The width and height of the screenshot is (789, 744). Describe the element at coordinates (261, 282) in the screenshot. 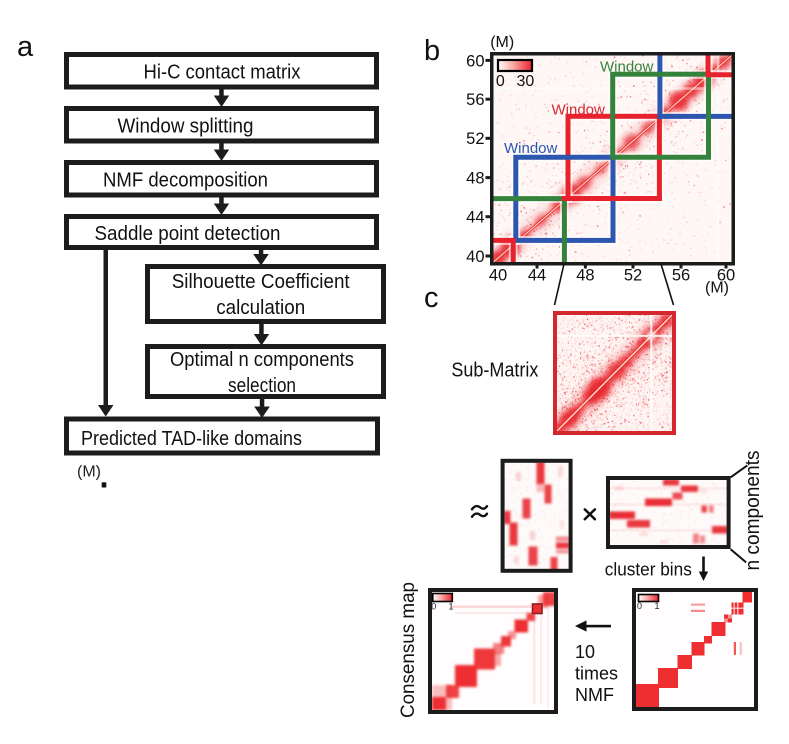

I see `svg-text: Silhouette Coefficient` at that location.